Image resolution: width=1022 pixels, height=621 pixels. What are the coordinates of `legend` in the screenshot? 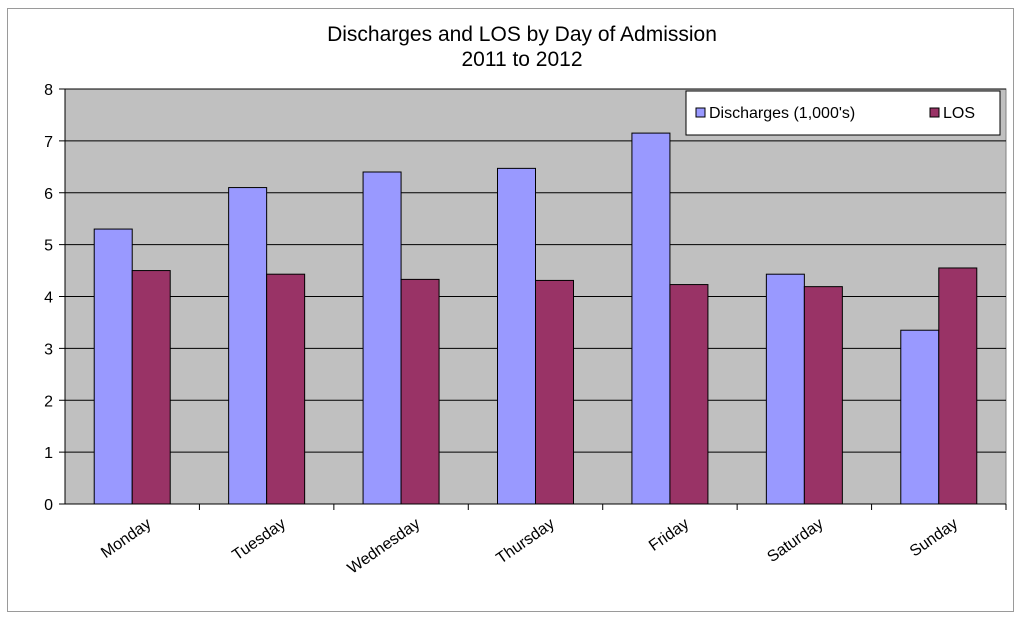 It's located at (843, 113).